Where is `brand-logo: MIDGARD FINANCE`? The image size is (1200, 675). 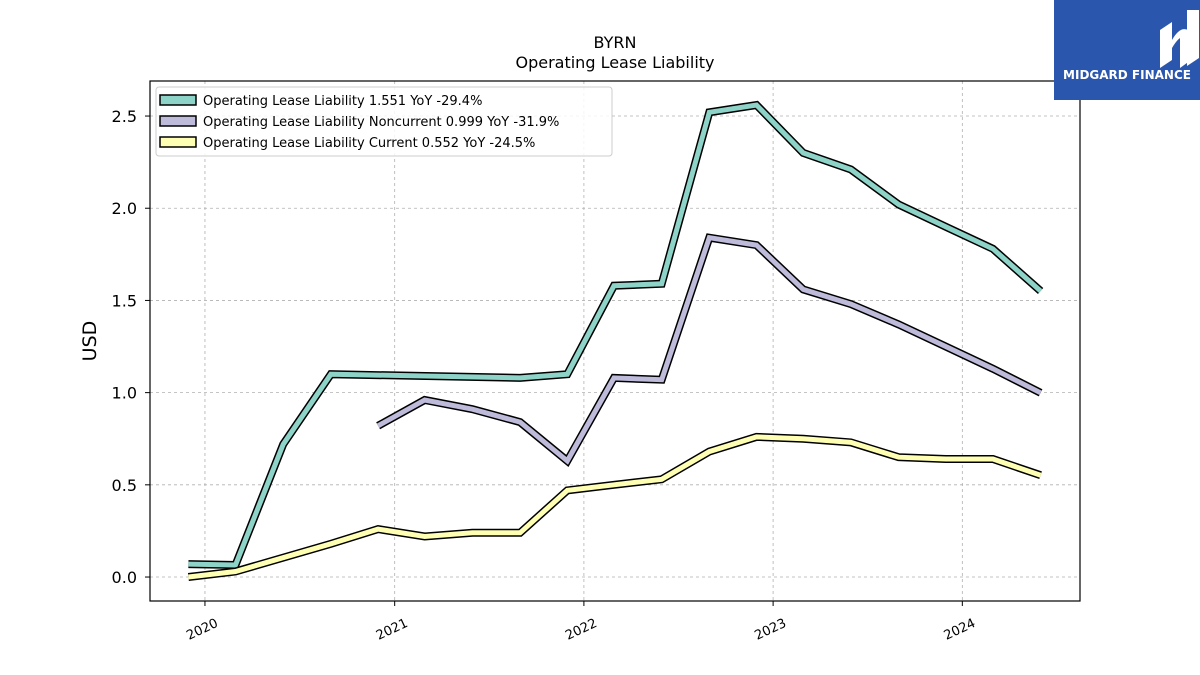 brand-logo: MIDGARD FINANCE is located at coordinates (1127, 50).